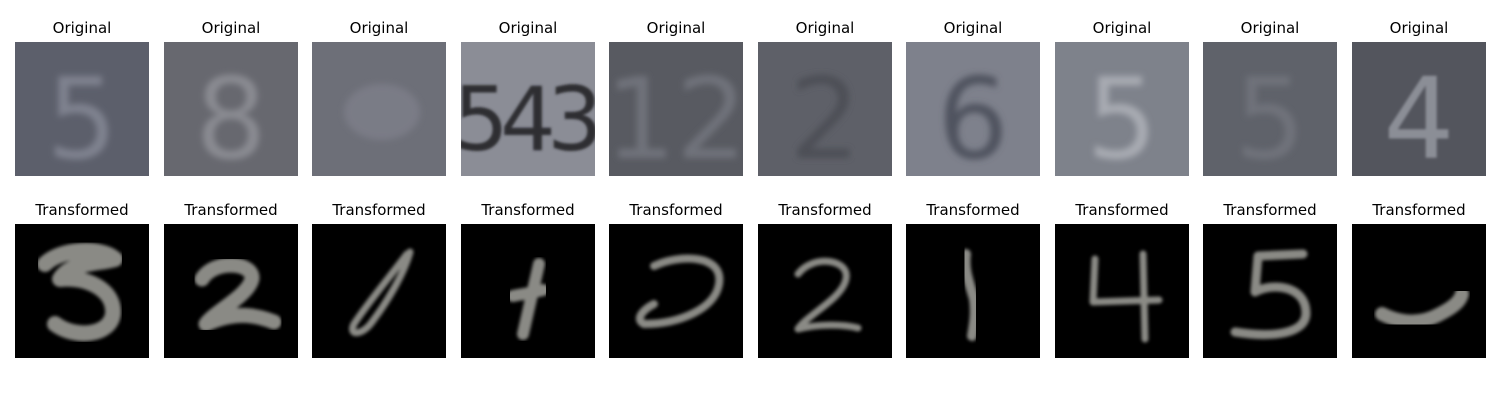 The height and width of the screenshot is (400, 1500). I want to click on original-digit-image: 6, so click(973, 109).